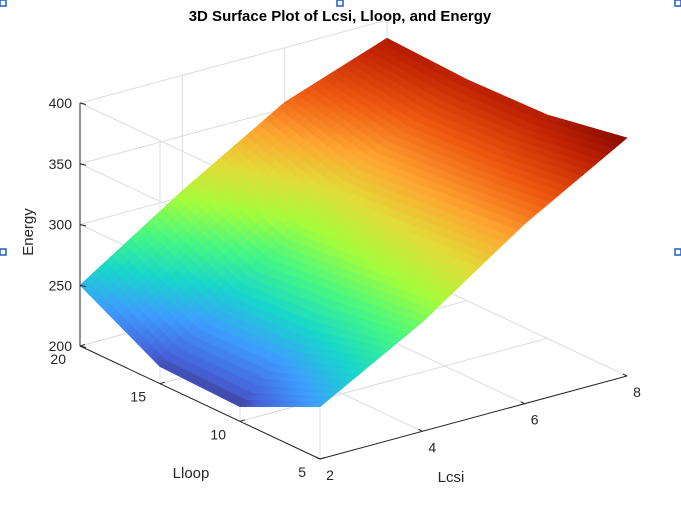 This screenshot has height=505, width=681. Describe the element at coordinates (61, 346) in the screenshot. I see `z-tick-label: 200` at that location.